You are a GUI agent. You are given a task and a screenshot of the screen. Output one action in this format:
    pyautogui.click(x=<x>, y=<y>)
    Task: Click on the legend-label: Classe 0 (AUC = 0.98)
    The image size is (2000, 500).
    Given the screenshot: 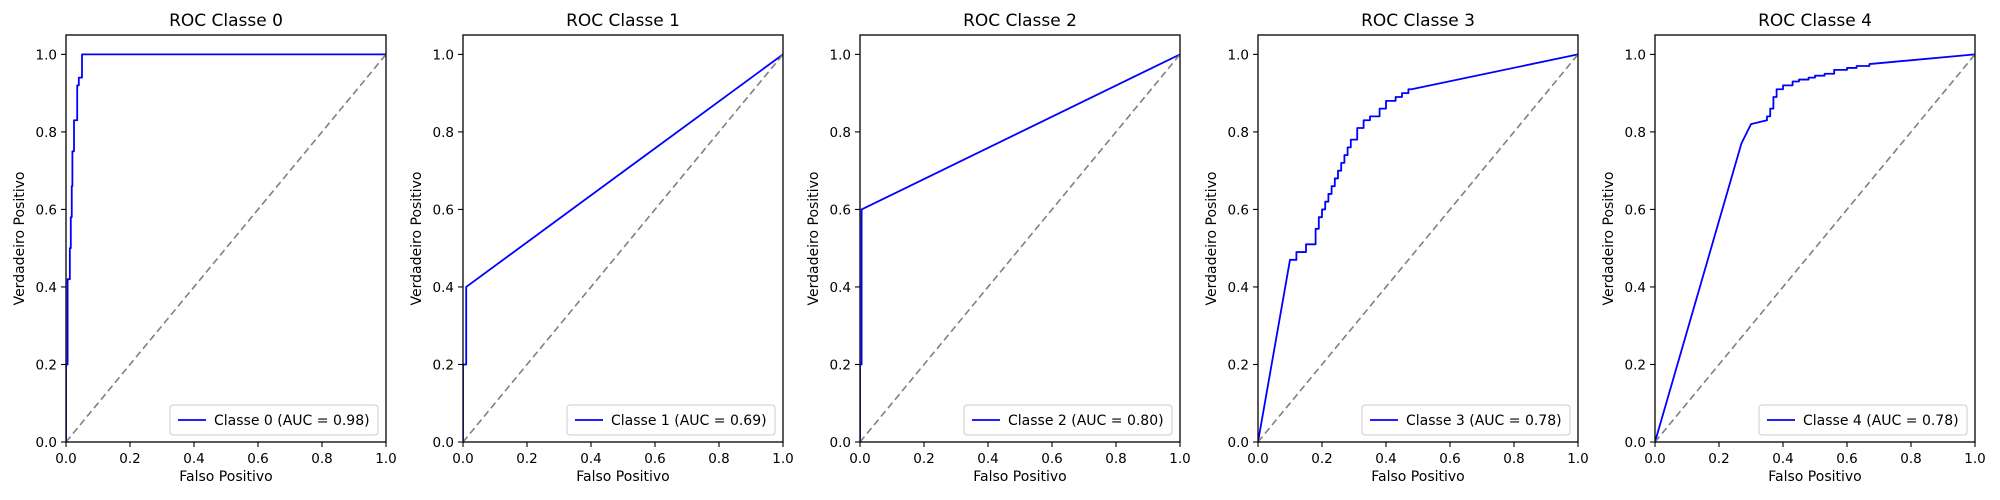 What is the action you would take?
    pyautogui.click(x=292, y=421)
    